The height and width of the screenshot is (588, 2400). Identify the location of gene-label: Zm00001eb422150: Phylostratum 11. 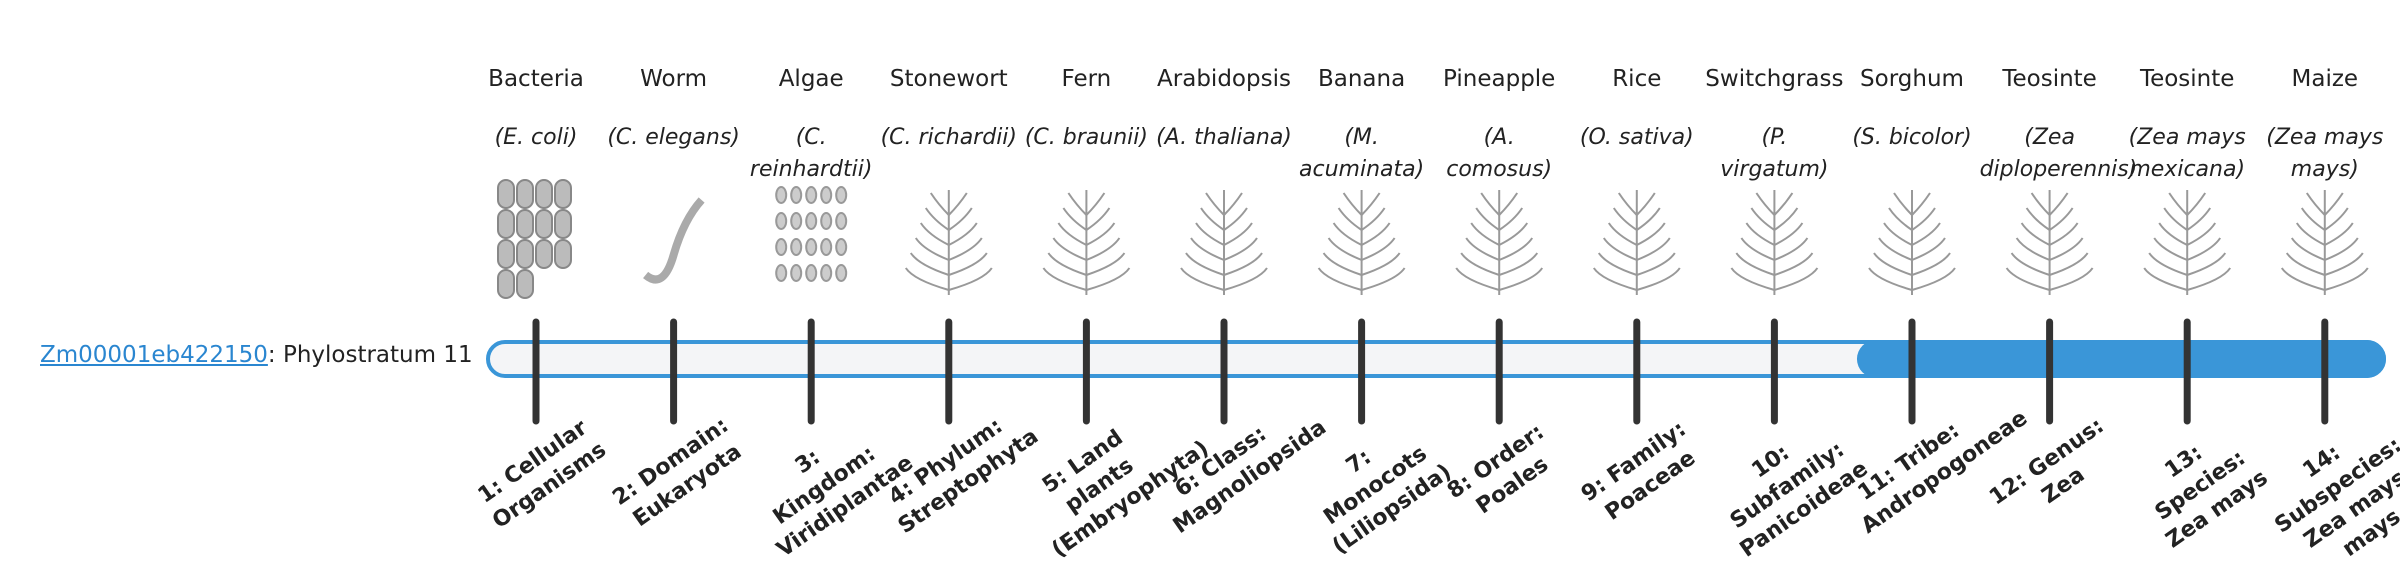
(256, 355).